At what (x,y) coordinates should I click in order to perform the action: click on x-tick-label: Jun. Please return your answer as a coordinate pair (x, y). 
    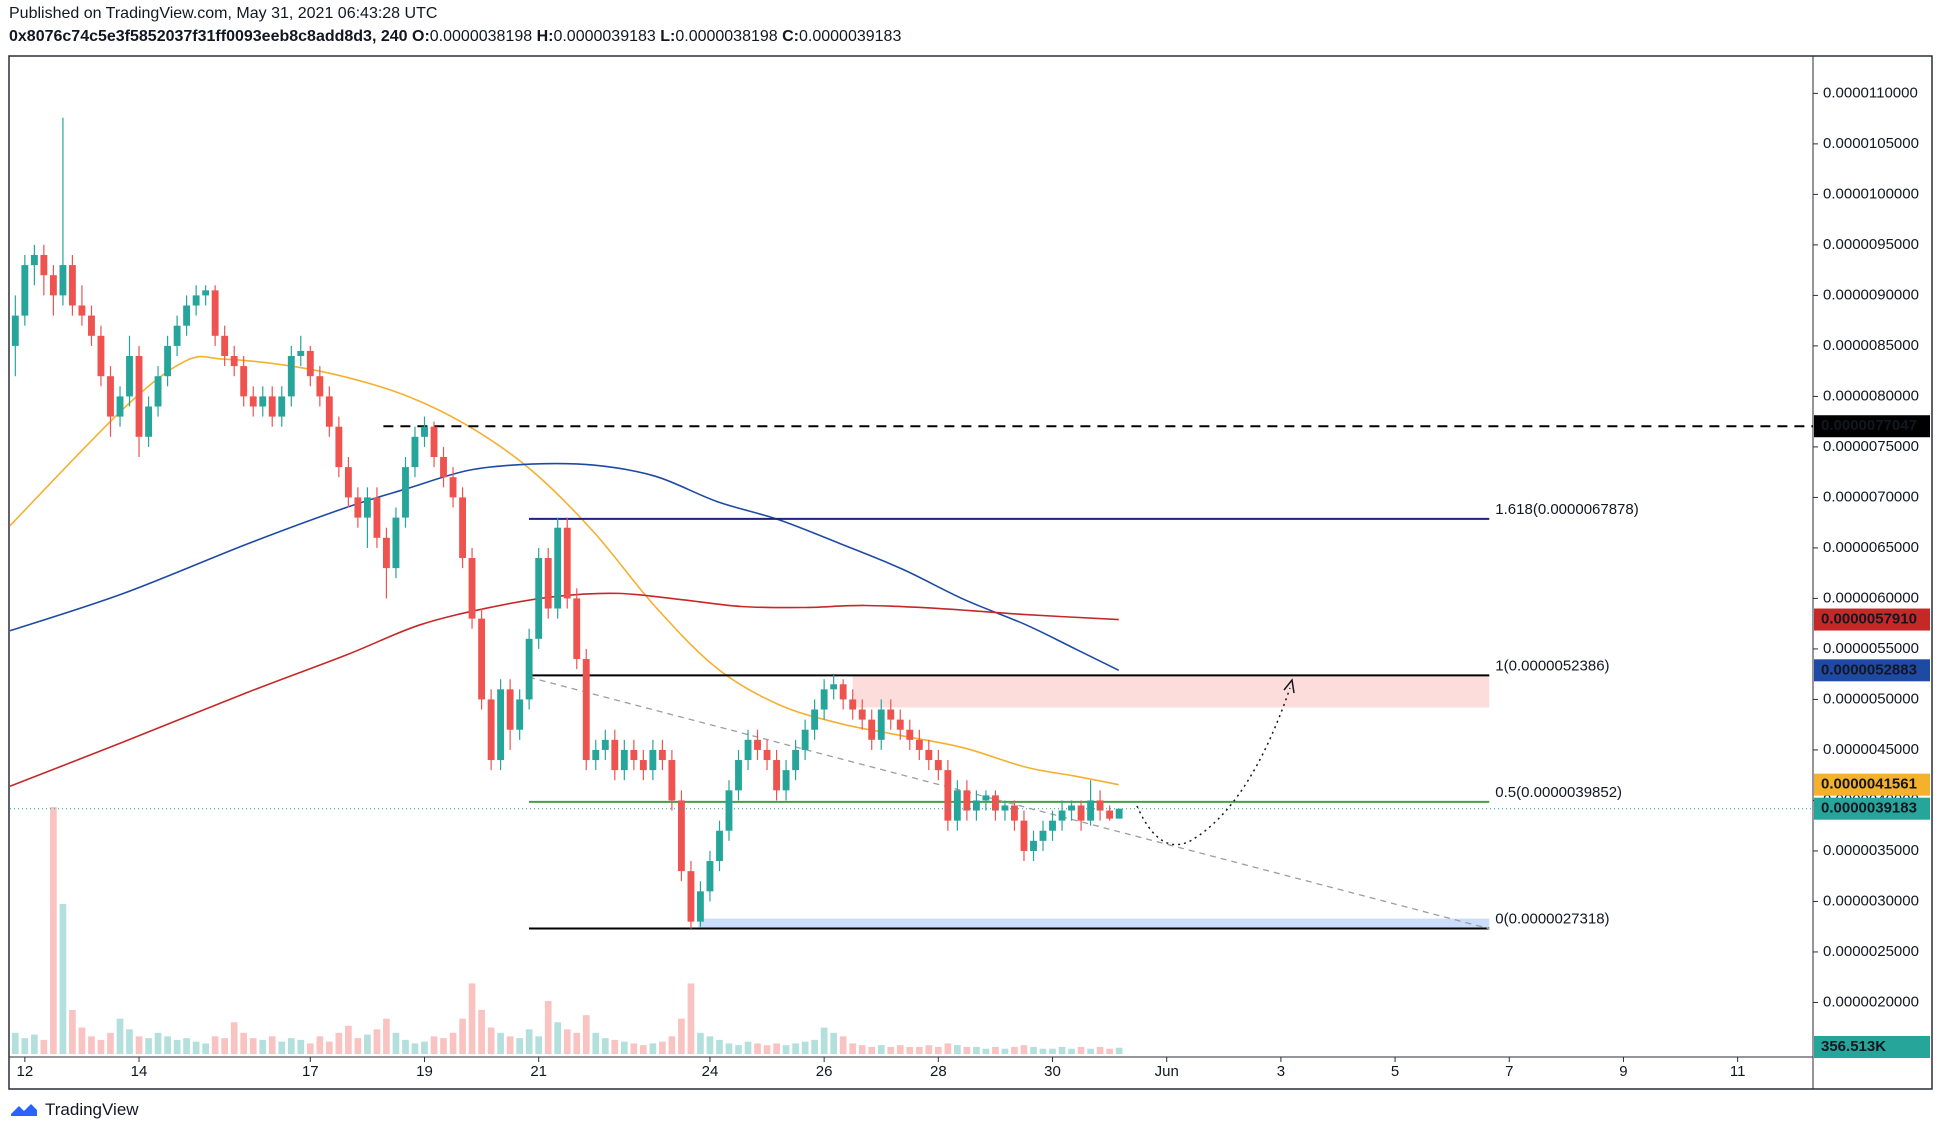
    Looking at the image, I should click on (1167, 1071).